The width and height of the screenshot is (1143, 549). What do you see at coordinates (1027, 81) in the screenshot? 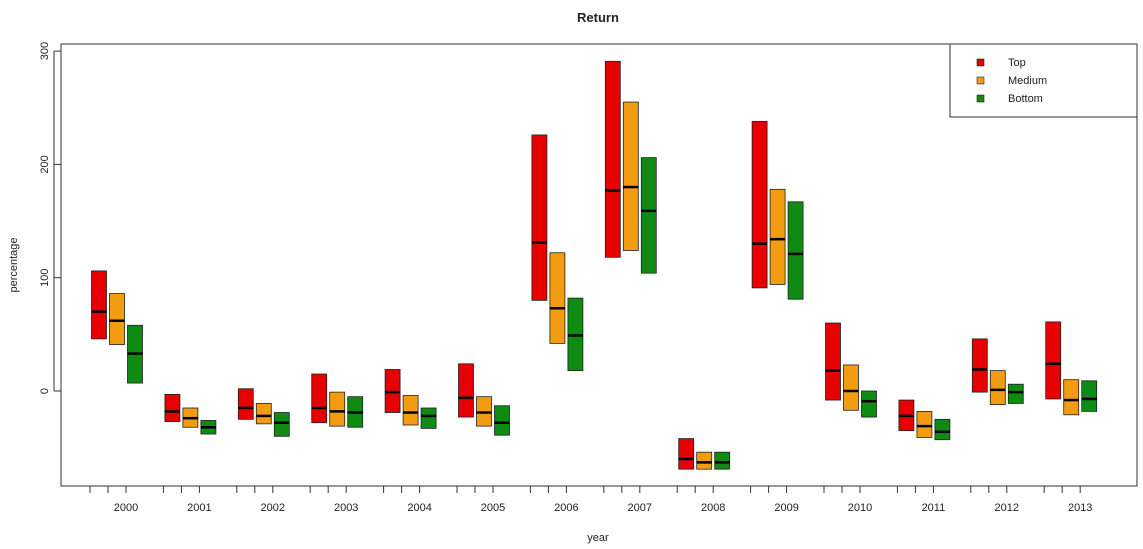
I see `legend-label: Medium` at bounding box center [1027, 81].